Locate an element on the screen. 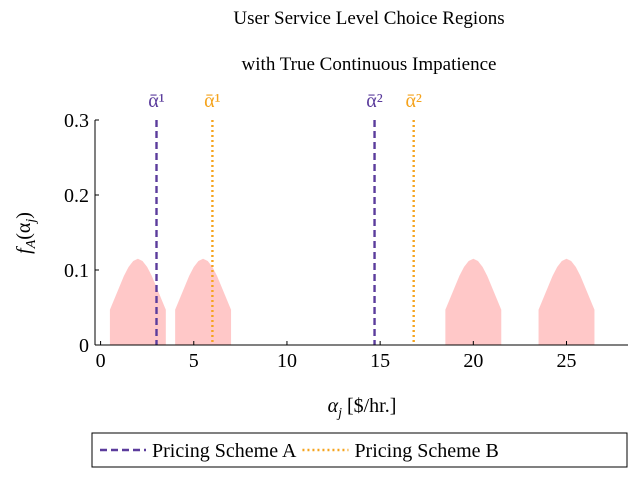 The height and width of the screenshot is (480, 629). y-axis-label-part: j is located at coordinates (31, 222).